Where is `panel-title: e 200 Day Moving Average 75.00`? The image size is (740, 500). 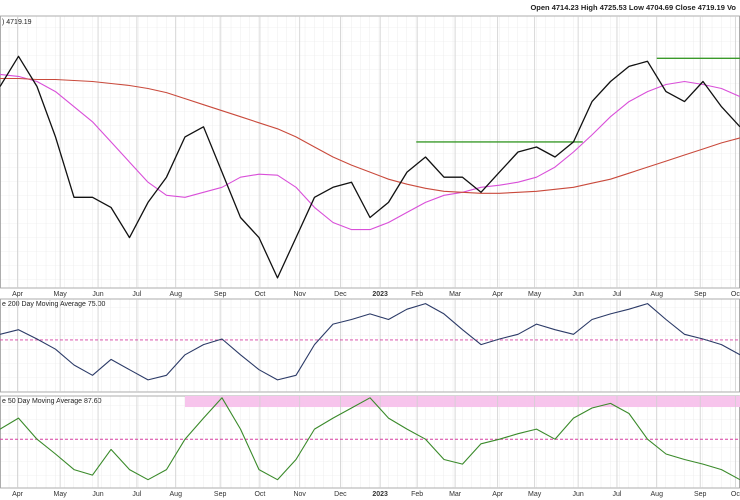
panel-title: e 200 Day Moving Average 75.00 is located at coordinates (53, 304).